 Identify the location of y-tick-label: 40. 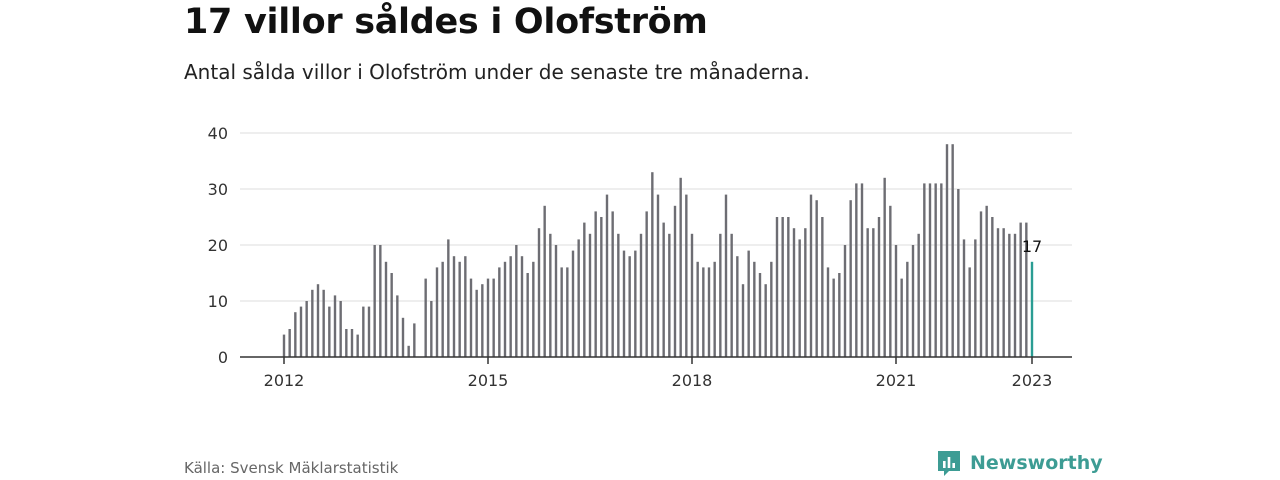
(218, 133).